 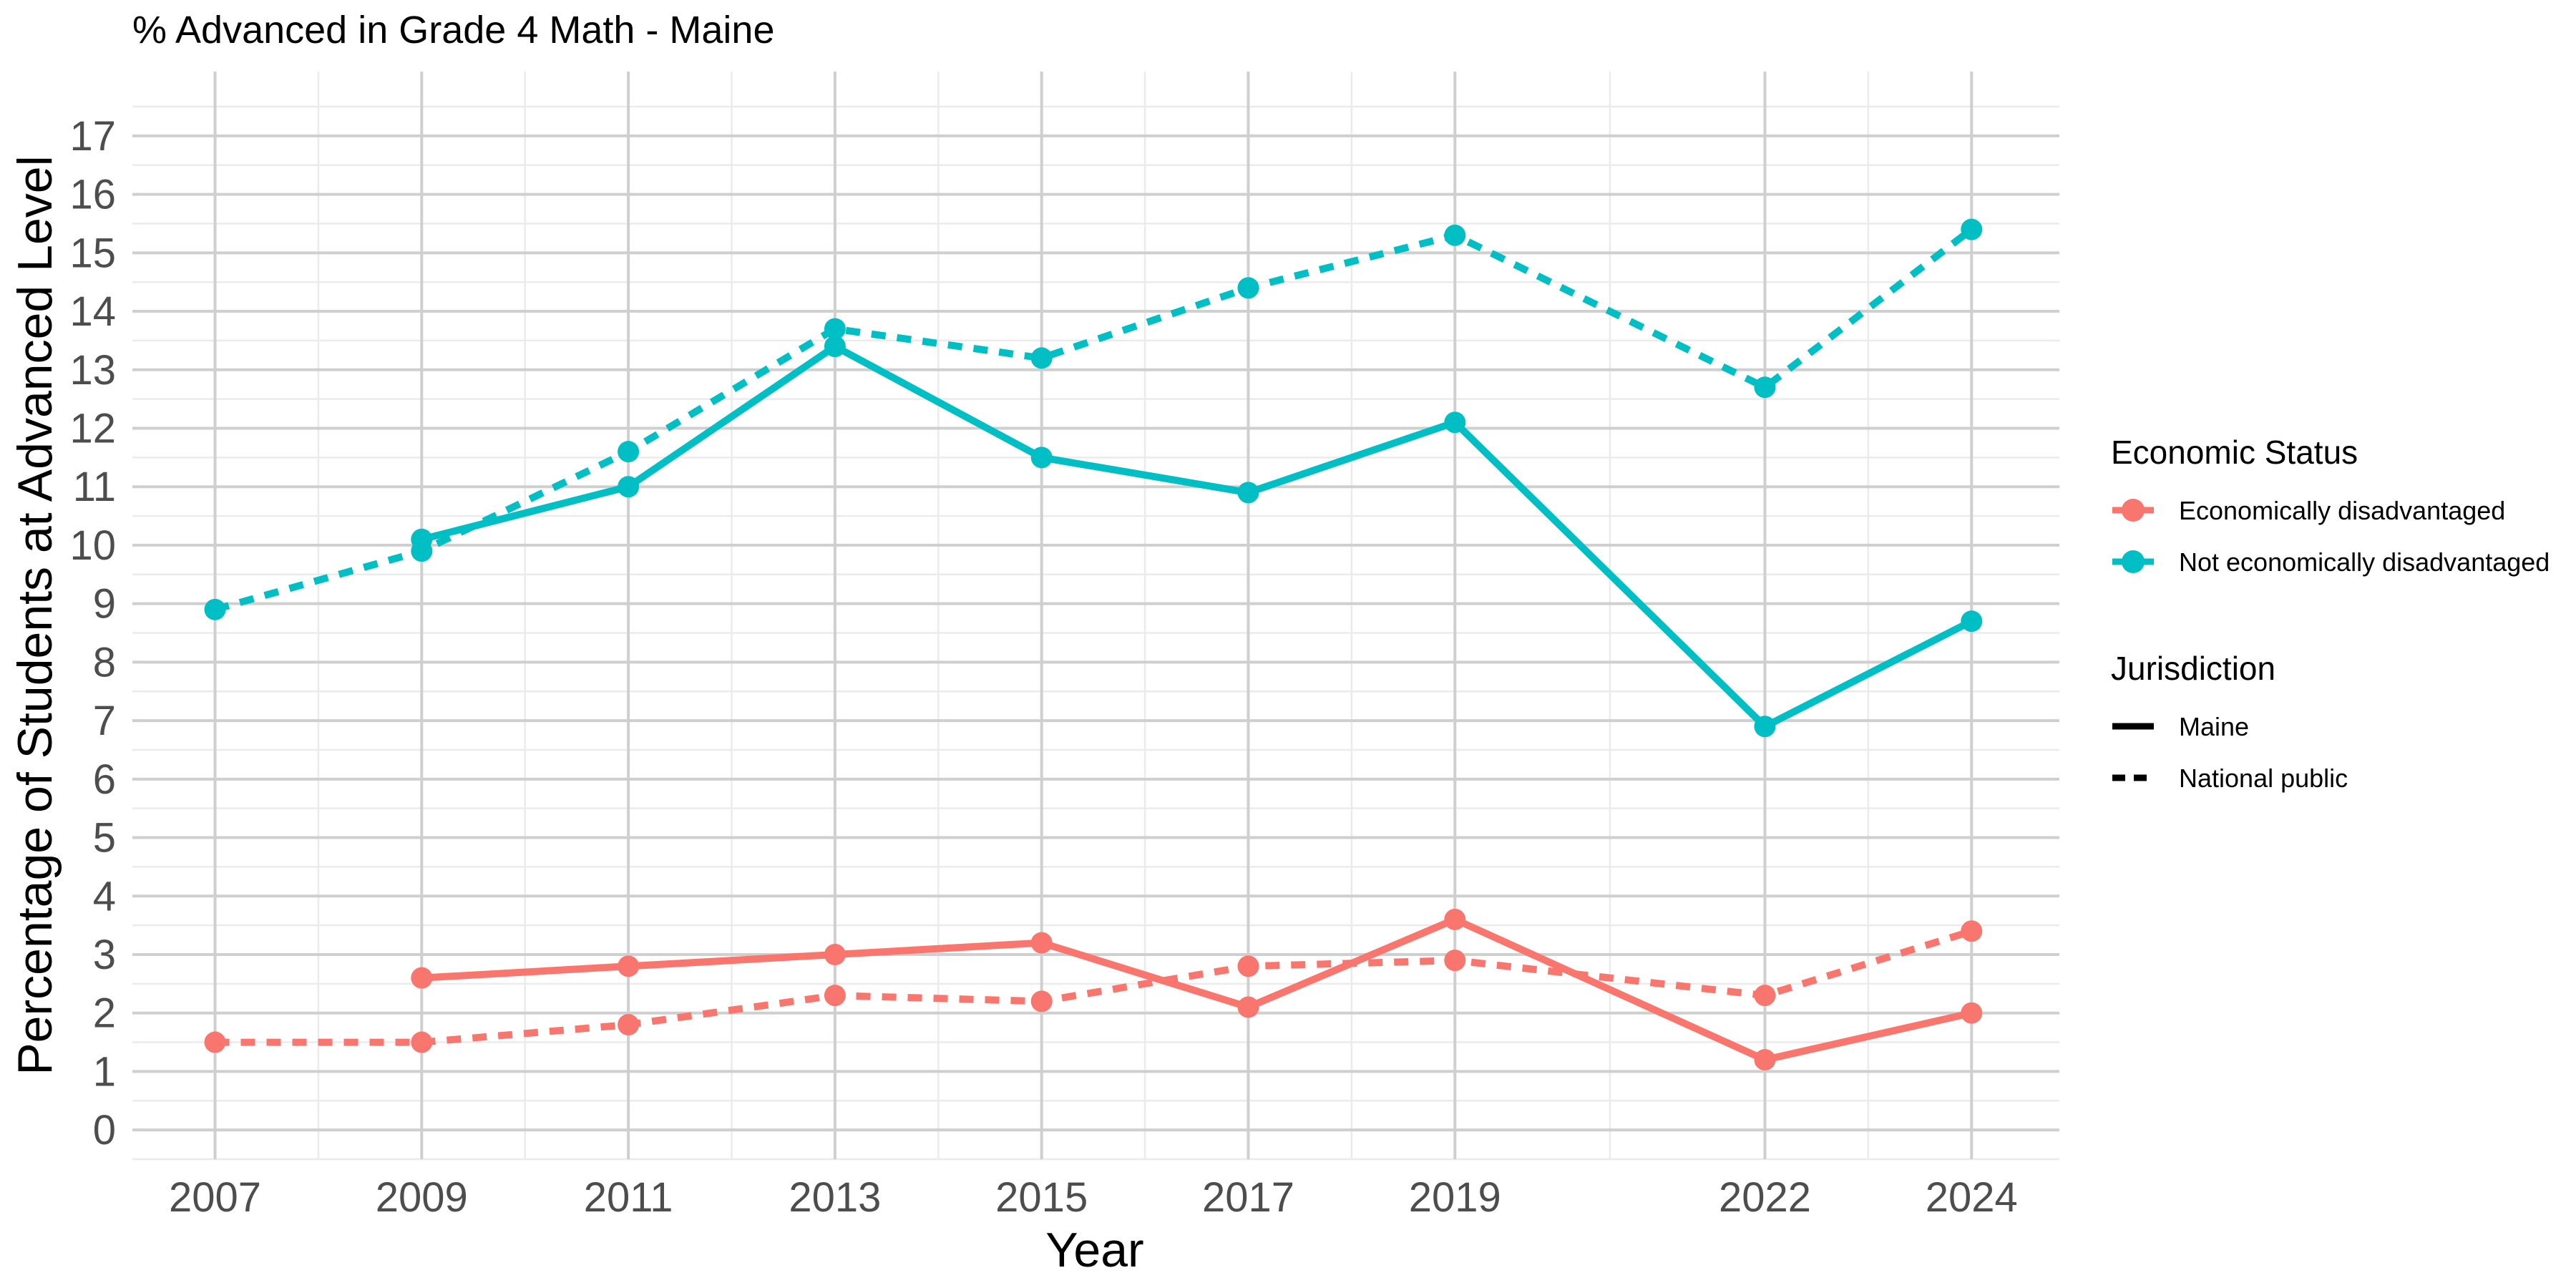 I want to click on y-tick-label: 5, so click(x=104, y=838).